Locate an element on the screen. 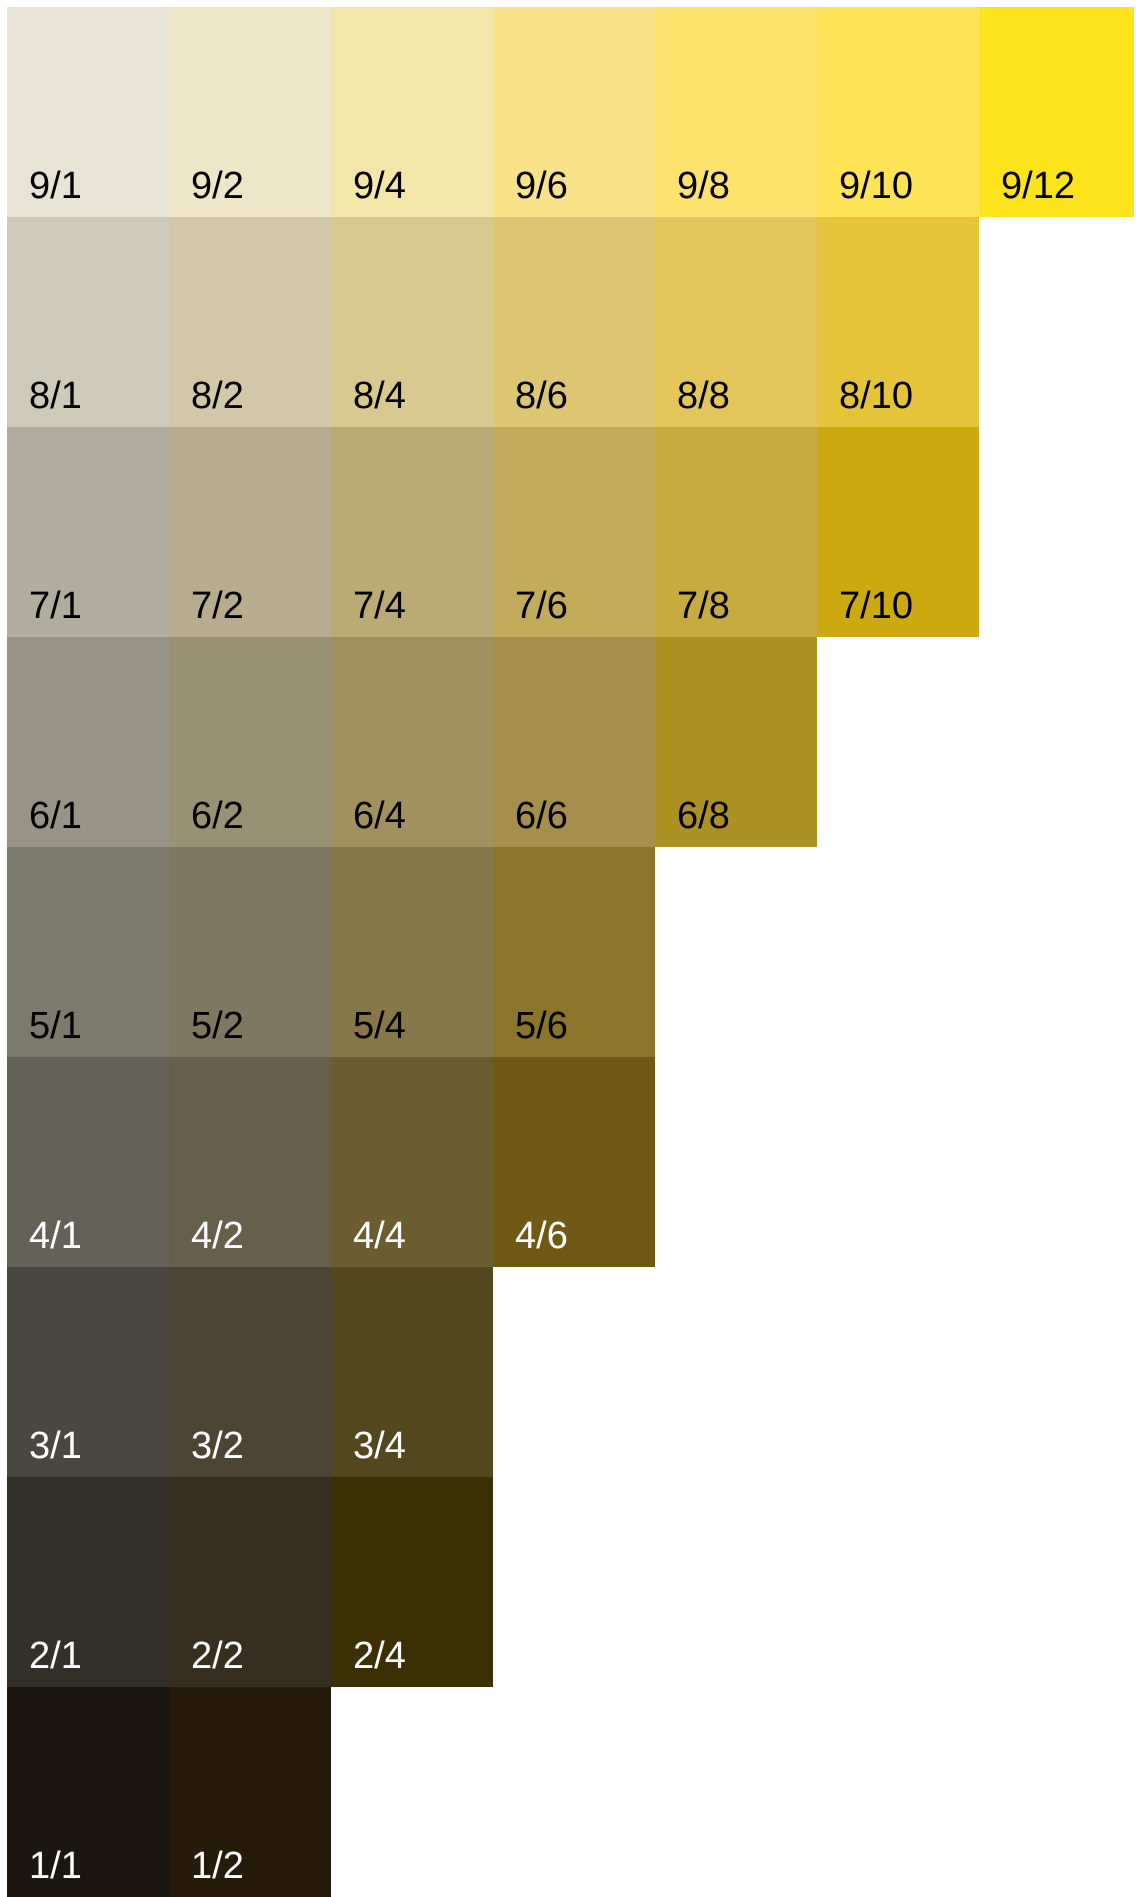  color-swatch: 2/1 is located at coordinates (88, 1582).